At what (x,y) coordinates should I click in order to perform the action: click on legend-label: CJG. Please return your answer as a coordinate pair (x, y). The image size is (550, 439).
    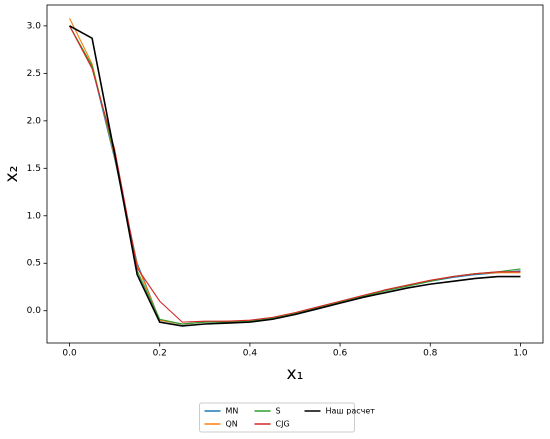
    Looking at the image, I should click on (283, 424).